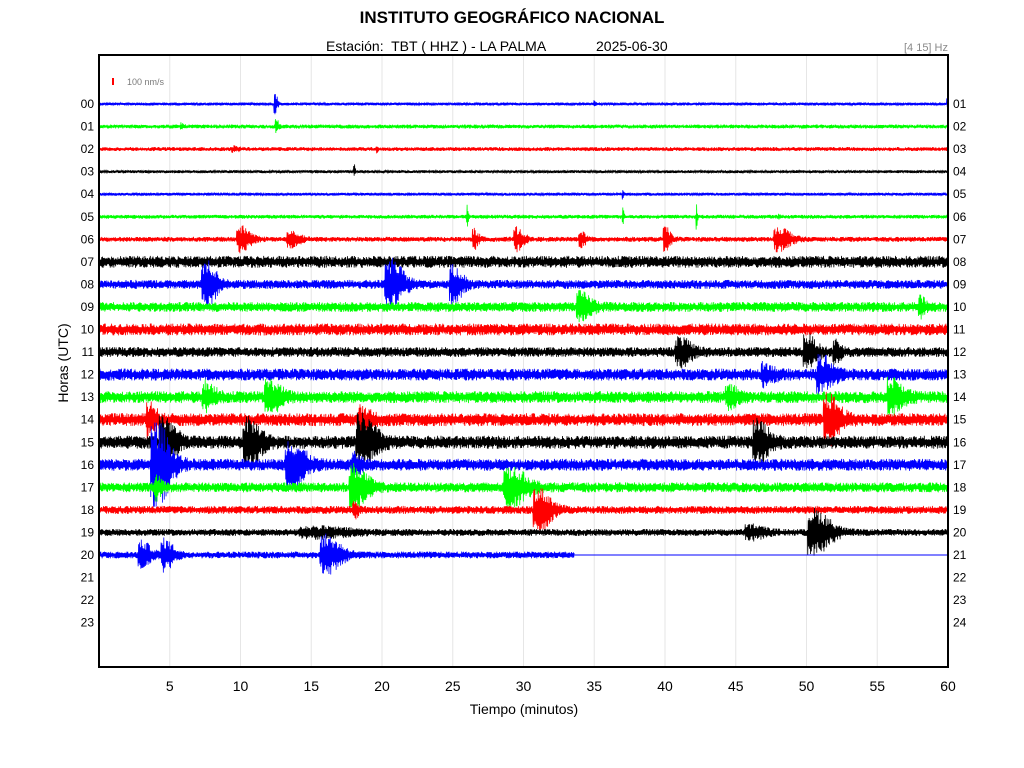  What do you see at coordinates (960, 578) in the screenshot?
I see `right-hour-label: 22` at bounding box center [960, 578].